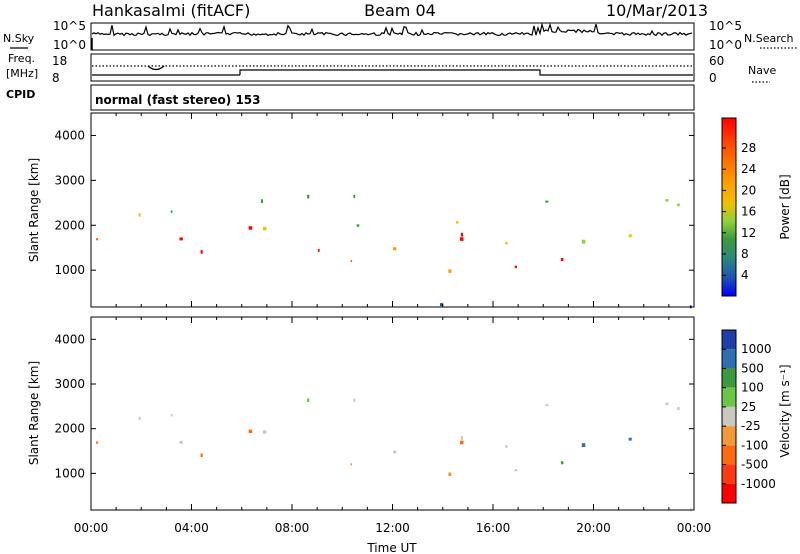 The image size is (800, 554). Describe the element at coordinates (754, 465) in the screenshot. I see `colorbar-tick-label: -500` at that location.